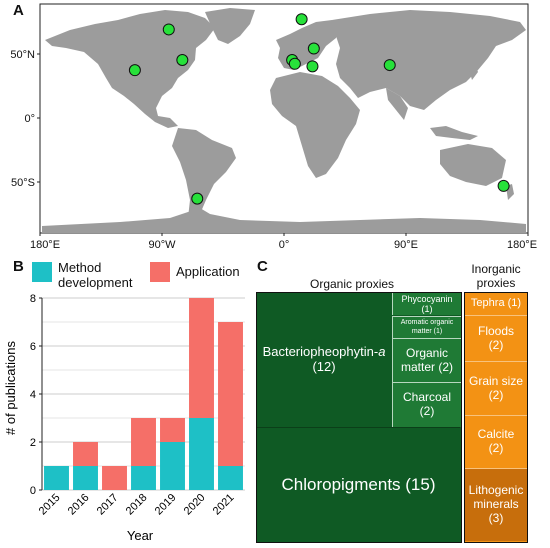 The width and height of the screenshot is (550, 548). What do you see at coordinates (143, 478) in the screenshot?
I see `bar-method-2018` at bounding box center [143, 478].